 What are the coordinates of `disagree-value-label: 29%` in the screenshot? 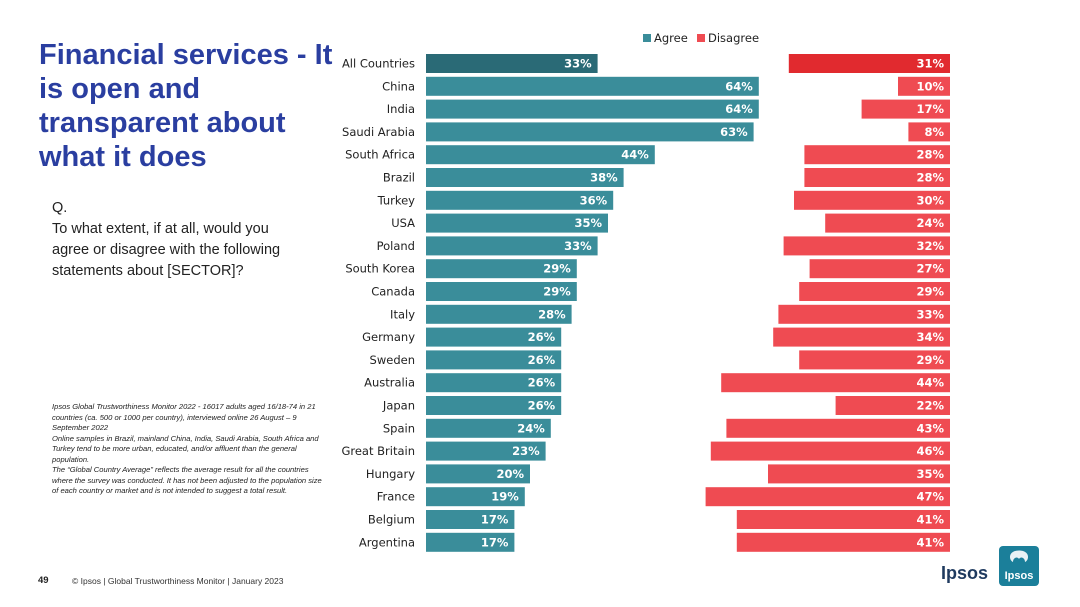 It's located at (930, 292).